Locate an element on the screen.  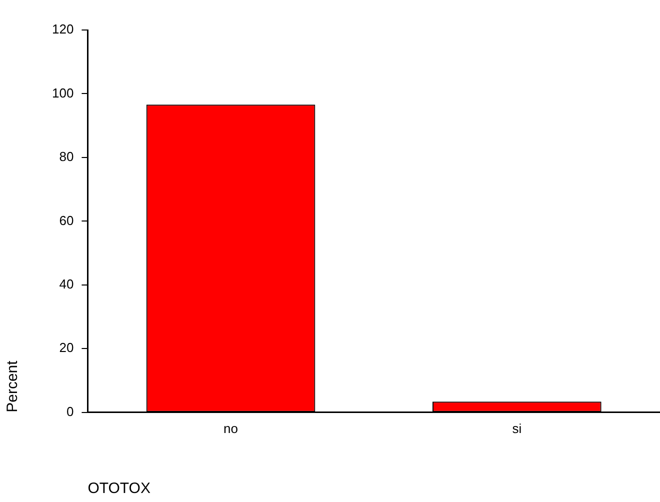
y-tick-label: 40 is located at coordinates (66, 284).